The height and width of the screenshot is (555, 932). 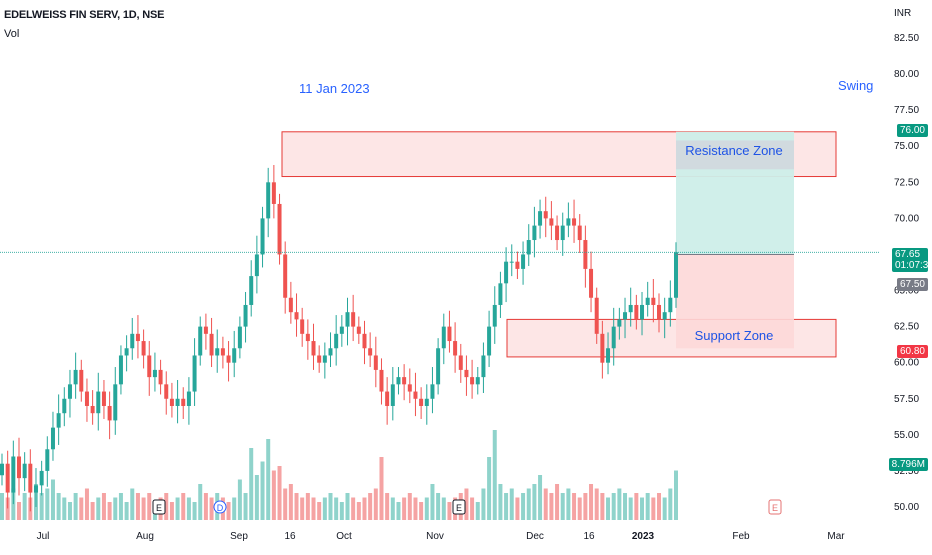 I want to click on date-annotation: 11 Jan 2023, so click(x=334, y=88).